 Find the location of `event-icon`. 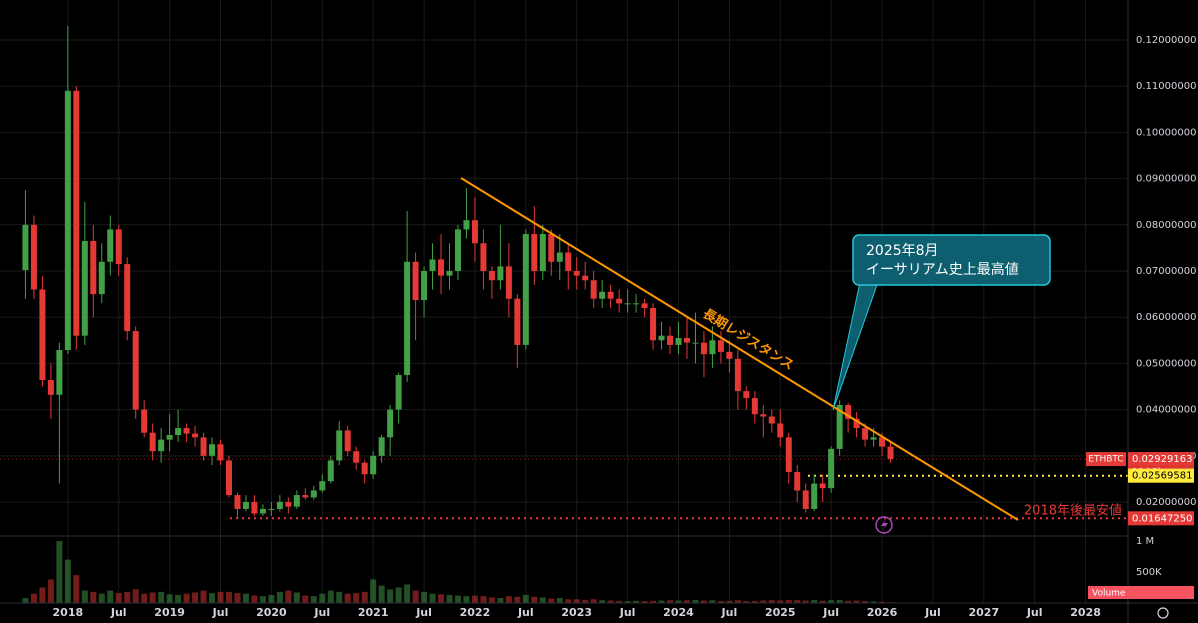

event-icon is located at coordinates (884, 525).